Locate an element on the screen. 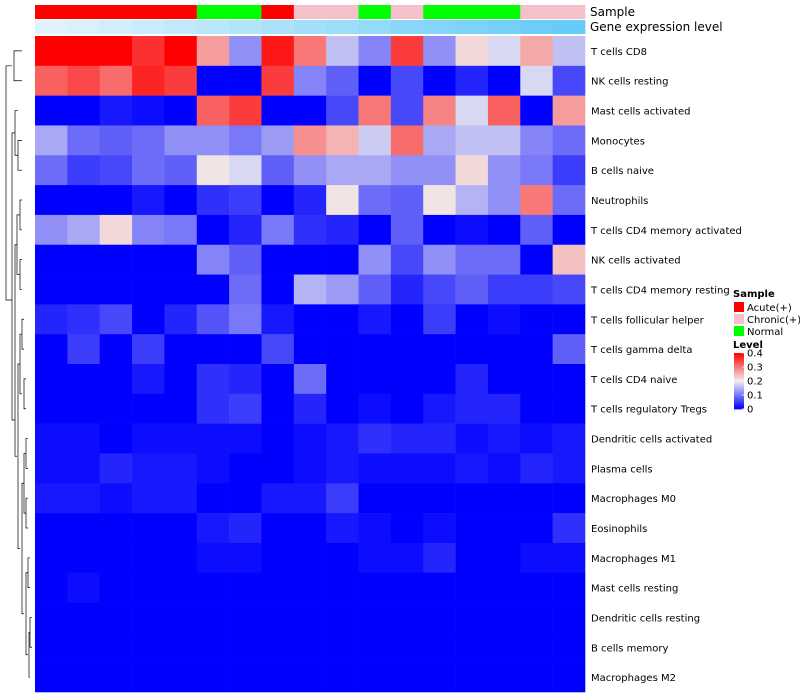 This screenshot has width=800, height=700. row-label: T cells CD4 memory resting is located at coordinates (660, 290).